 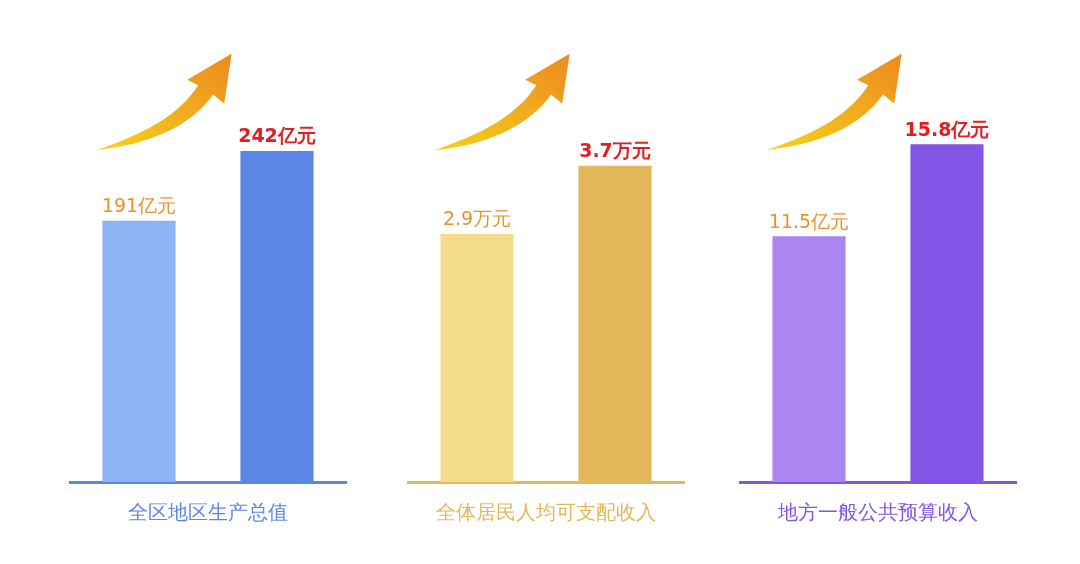 What do you see at coordinates (546, 512) in the screenshot?
I see `x-axis-title: 全体居民人均可支配收入` at bounding box center [546, 512].